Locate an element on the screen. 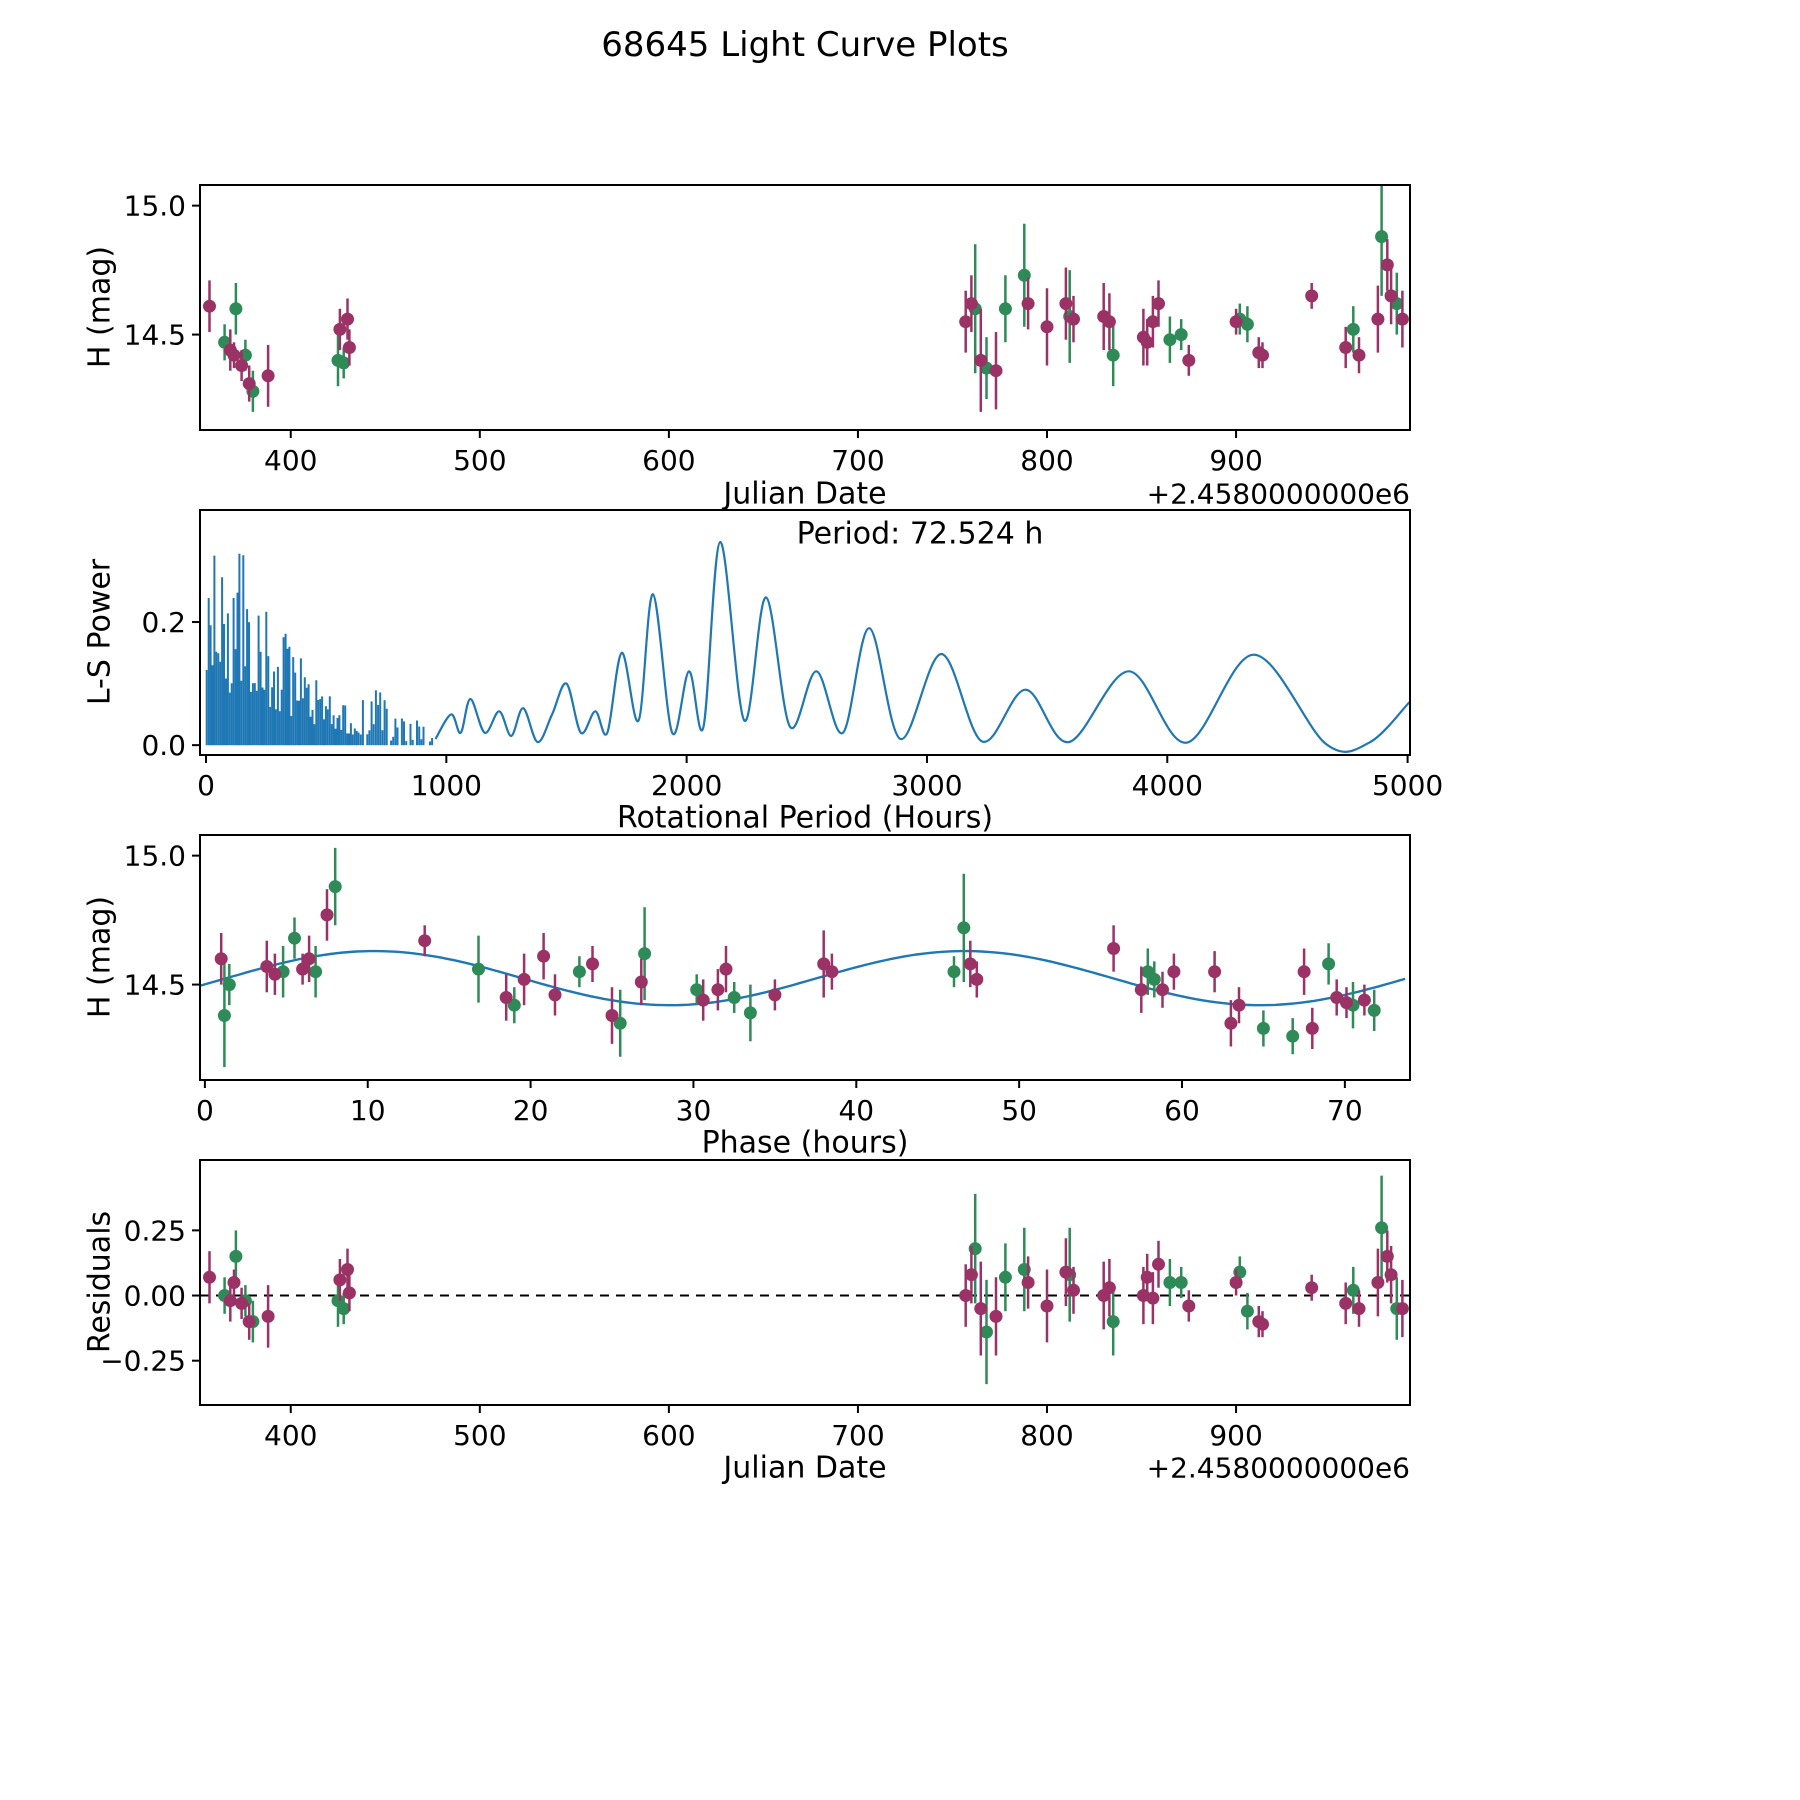 The width and height of the screenshot is (1800, 1800). period-annotation: Period: 72.524 h is located at coordinates (920, 534).